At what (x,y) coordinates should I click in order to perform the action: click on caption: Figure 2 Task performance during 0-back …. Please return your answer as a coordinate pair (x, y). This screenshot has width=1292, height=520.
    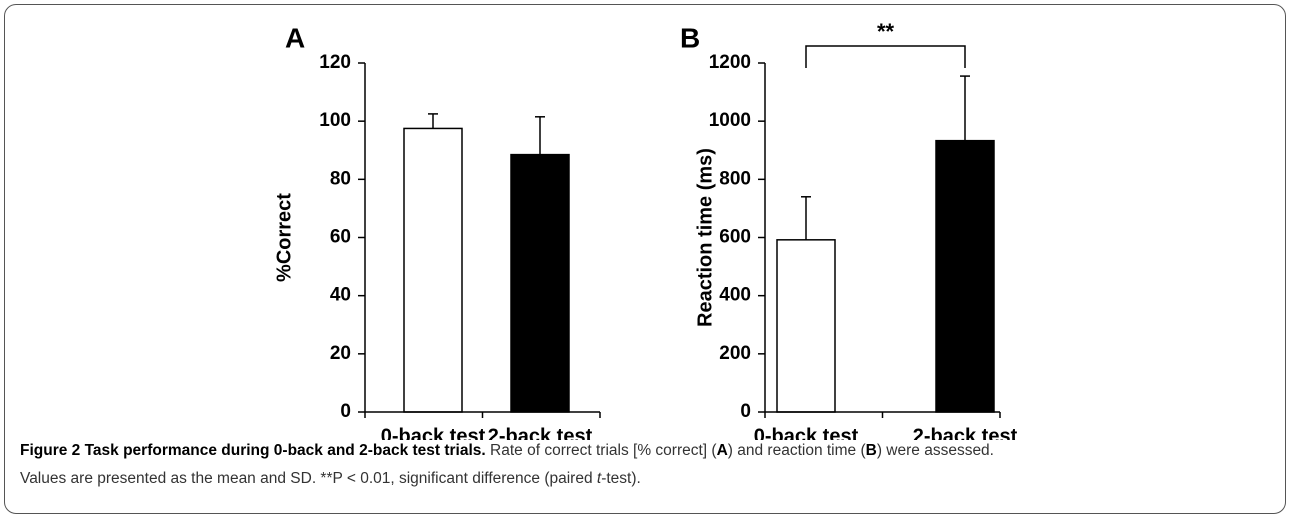
    Looking at the image, I should click on (650, 465).